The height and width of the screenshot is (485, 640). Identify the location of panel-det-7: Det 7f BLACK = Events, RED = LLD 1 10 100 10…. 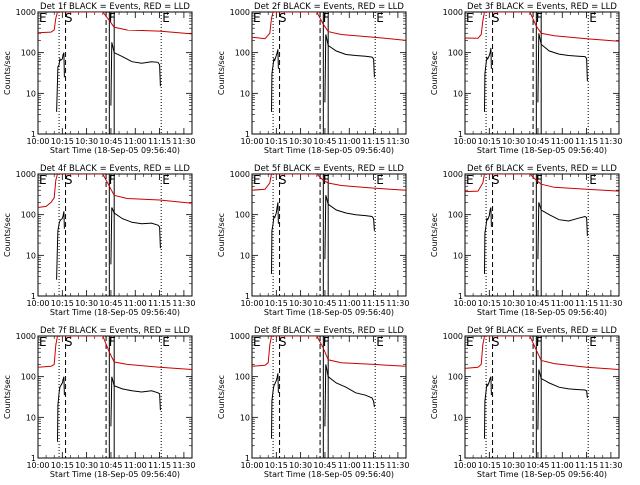
(99, 402).